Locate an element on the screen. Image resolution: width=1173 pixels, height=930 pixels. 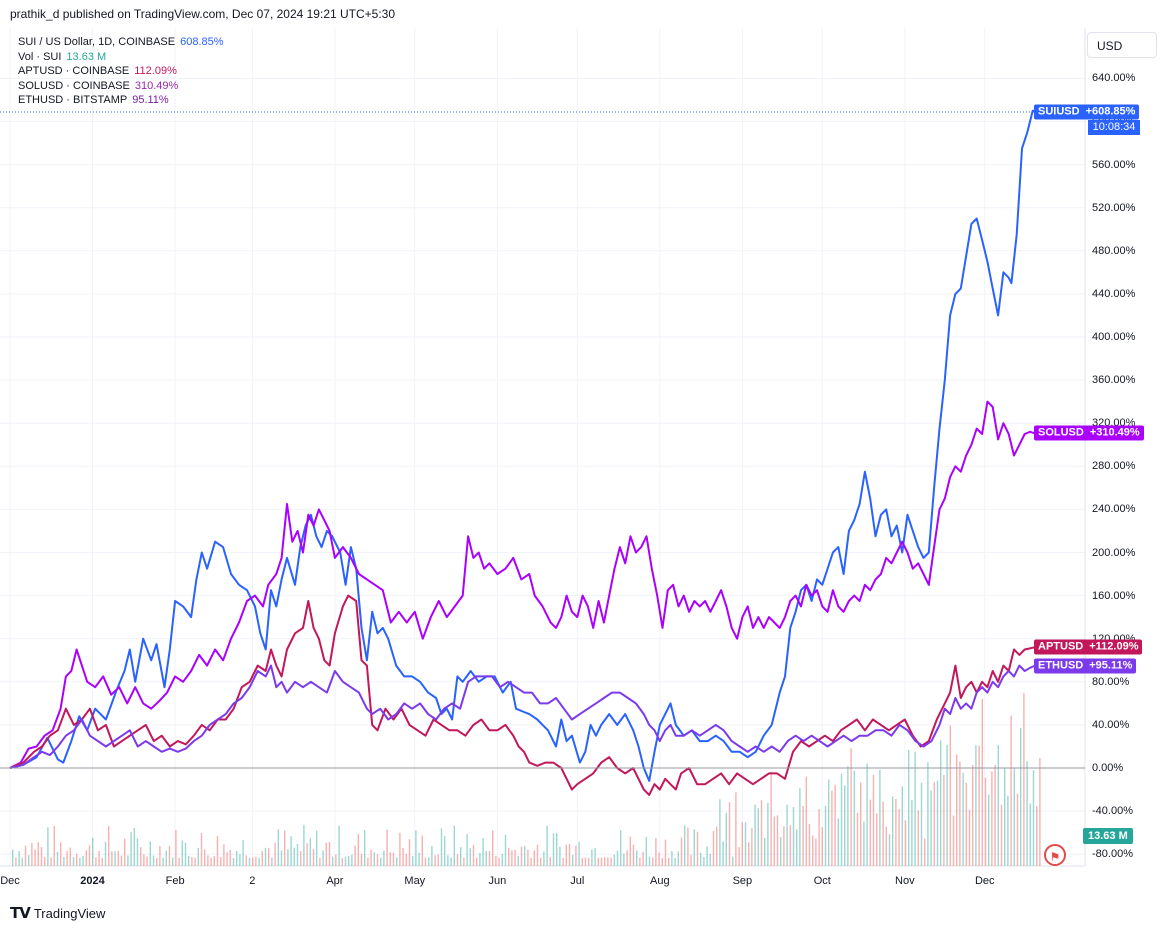
us-flag-icon: ⚑ is located at coordinates (1055, 855).